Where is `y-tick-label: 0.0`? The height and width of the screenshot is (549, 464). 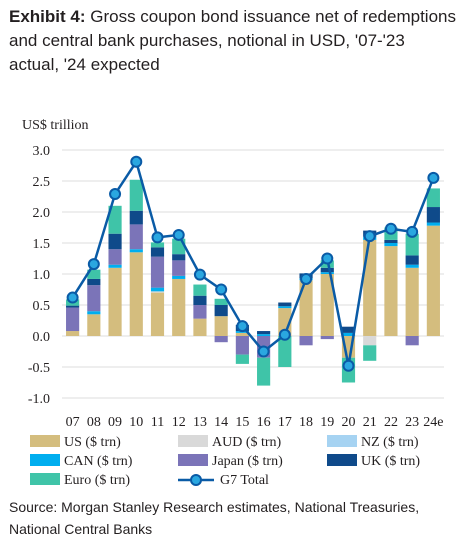
y-tick-label: 0.0 is located at coordinates (42, 337).